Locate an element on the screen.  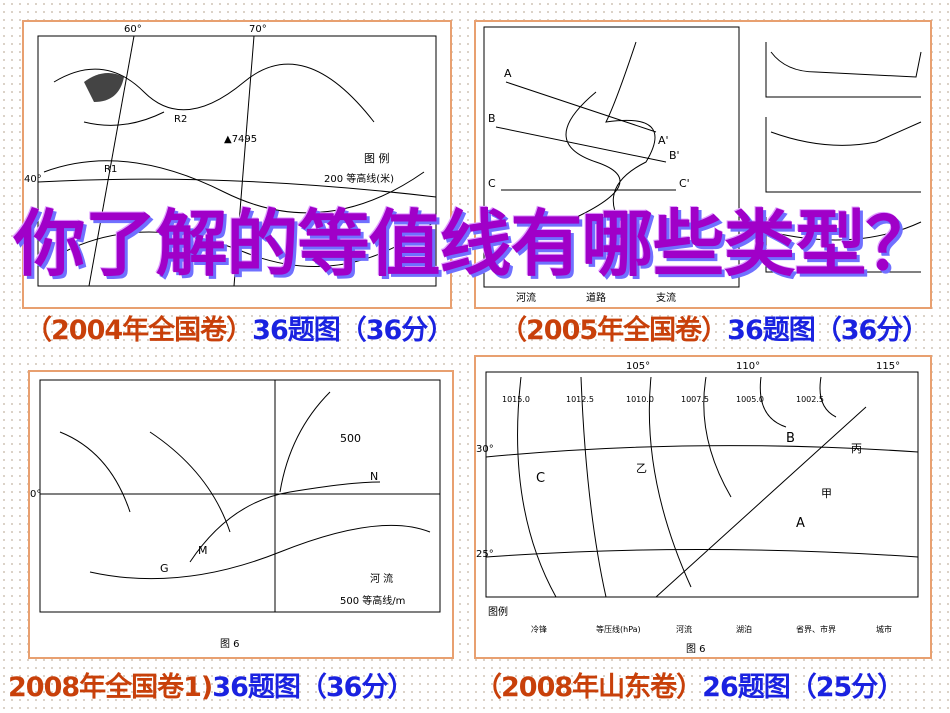
contour-label: 500 is located at coordinates (350, 438).